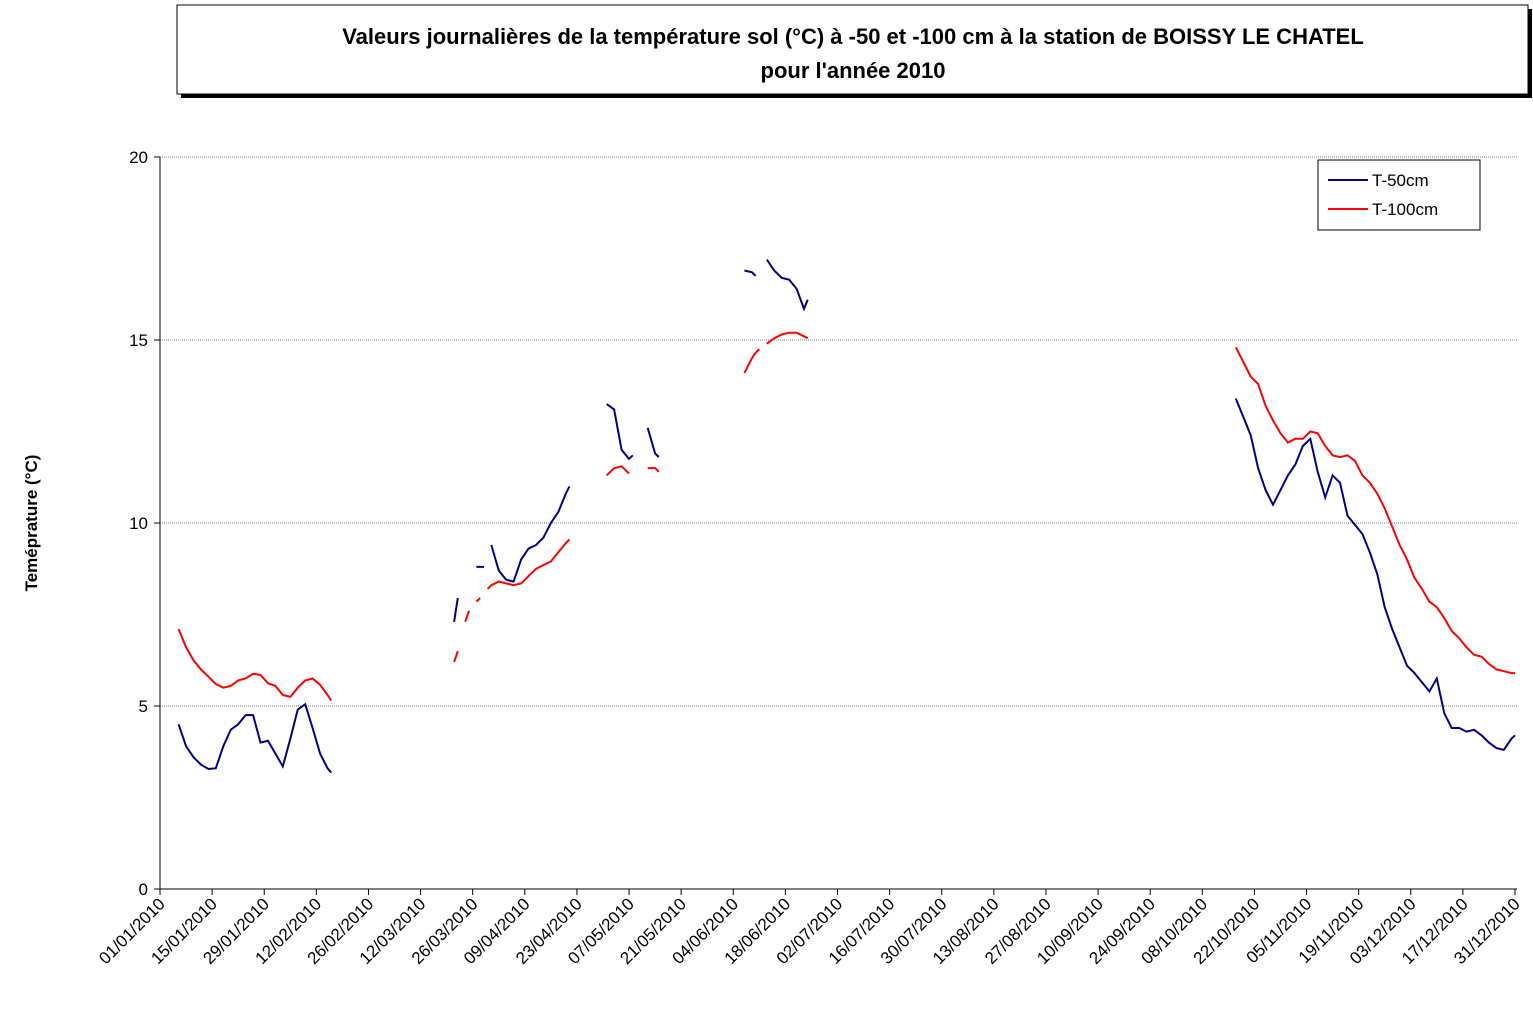  What do you see at coordinates (138, 157) in the screenshot?
I see `y-tick-label: 20` at bounding box center [138, 157].